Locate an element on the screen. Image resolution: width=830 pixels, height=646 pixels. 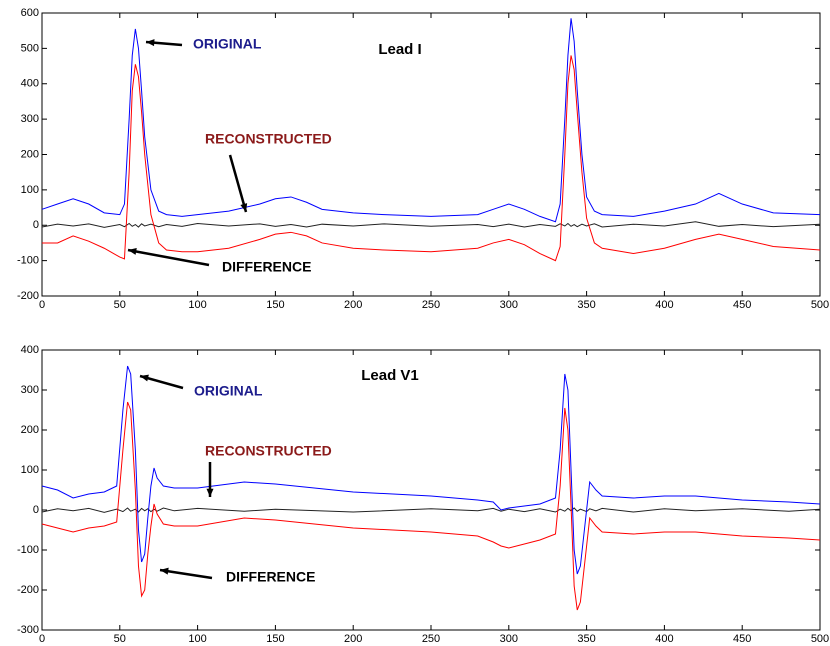
chart-title: Lead I is located at coordinates (399, 49).